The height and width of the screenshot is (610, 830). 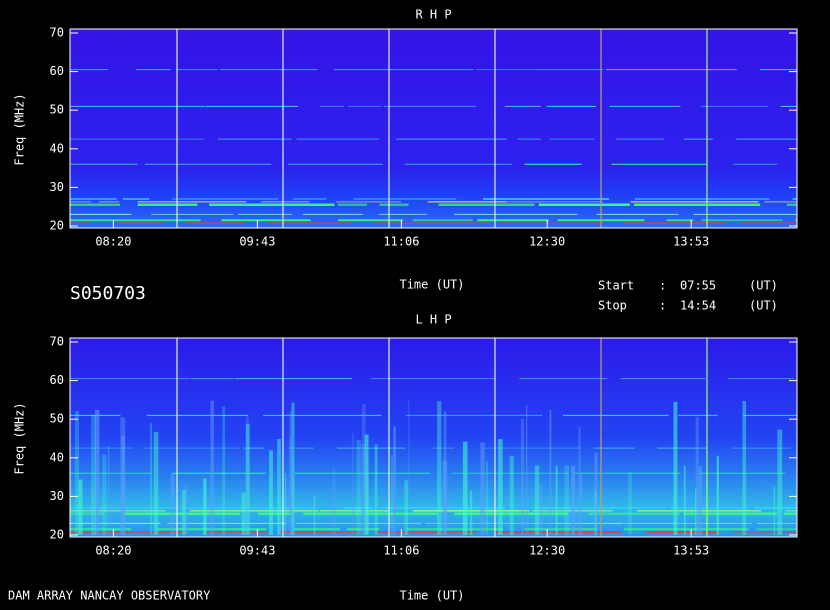 I want to click on observation-id: S050703, so click(x=108, y=293).